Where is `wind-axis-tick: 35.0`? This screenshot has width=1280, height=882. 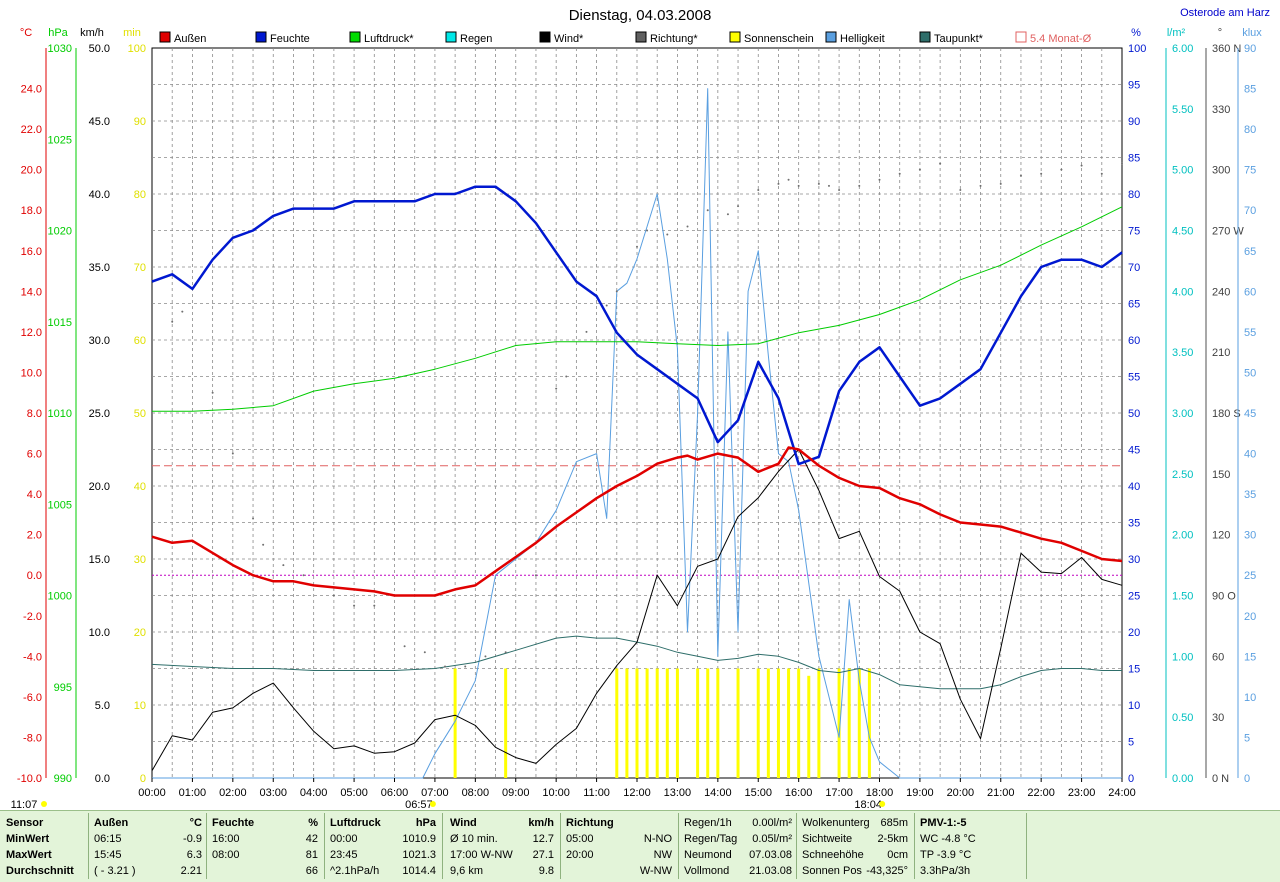
wind-axis-tick: 35.0 is located at coordinates (99, 268).